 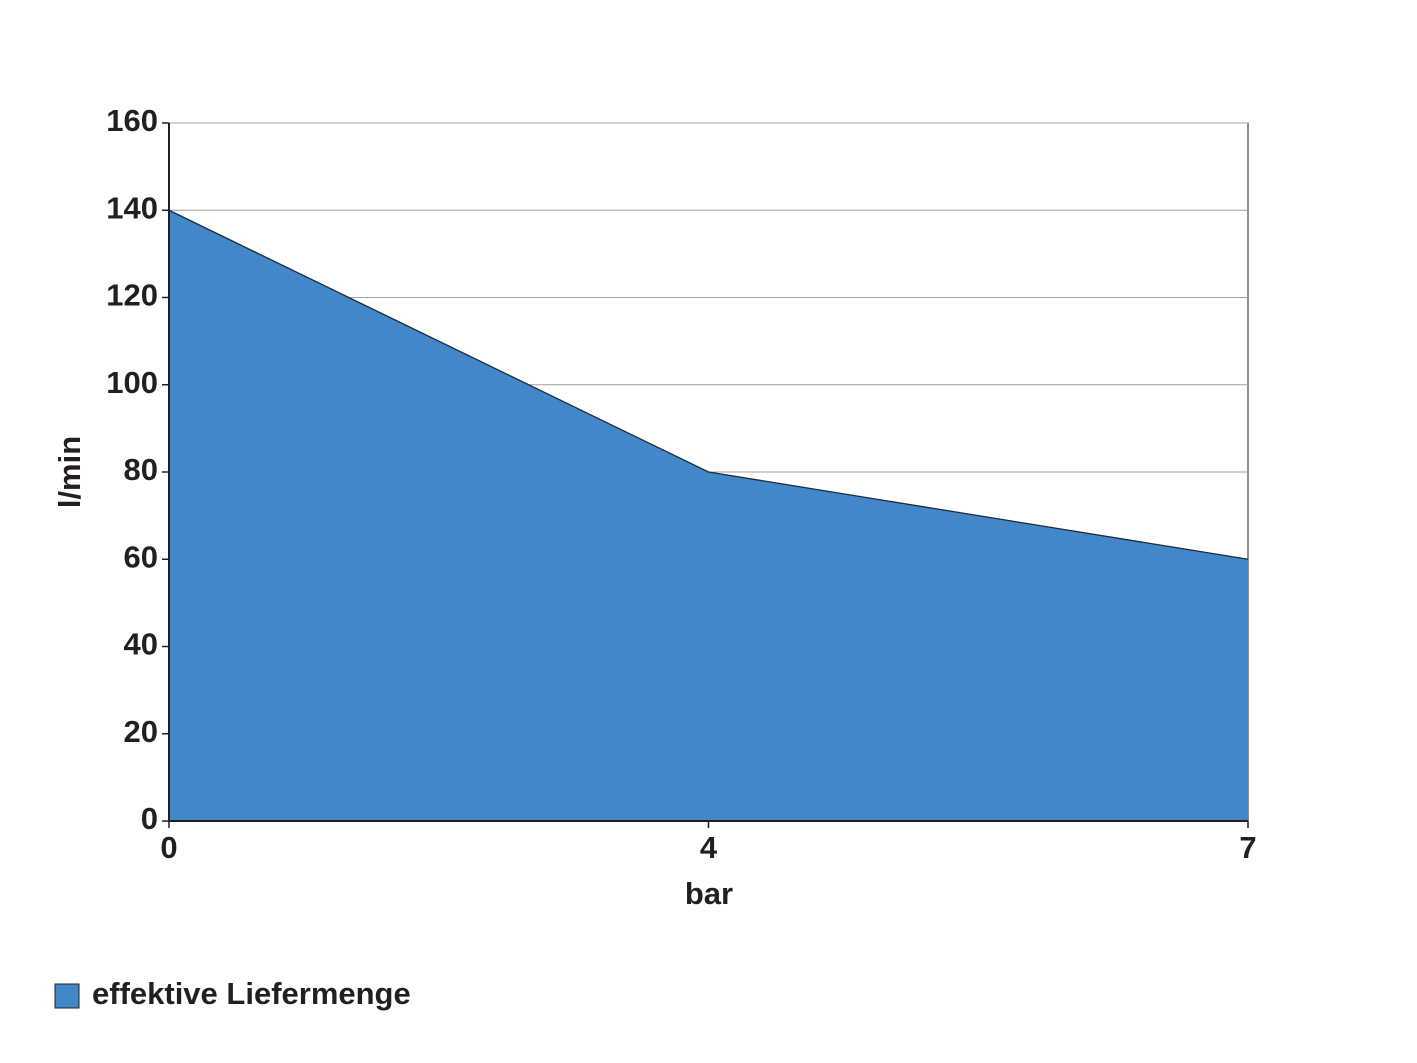 I want to click on y-tick-label: 80, so click(x=141, y=469).